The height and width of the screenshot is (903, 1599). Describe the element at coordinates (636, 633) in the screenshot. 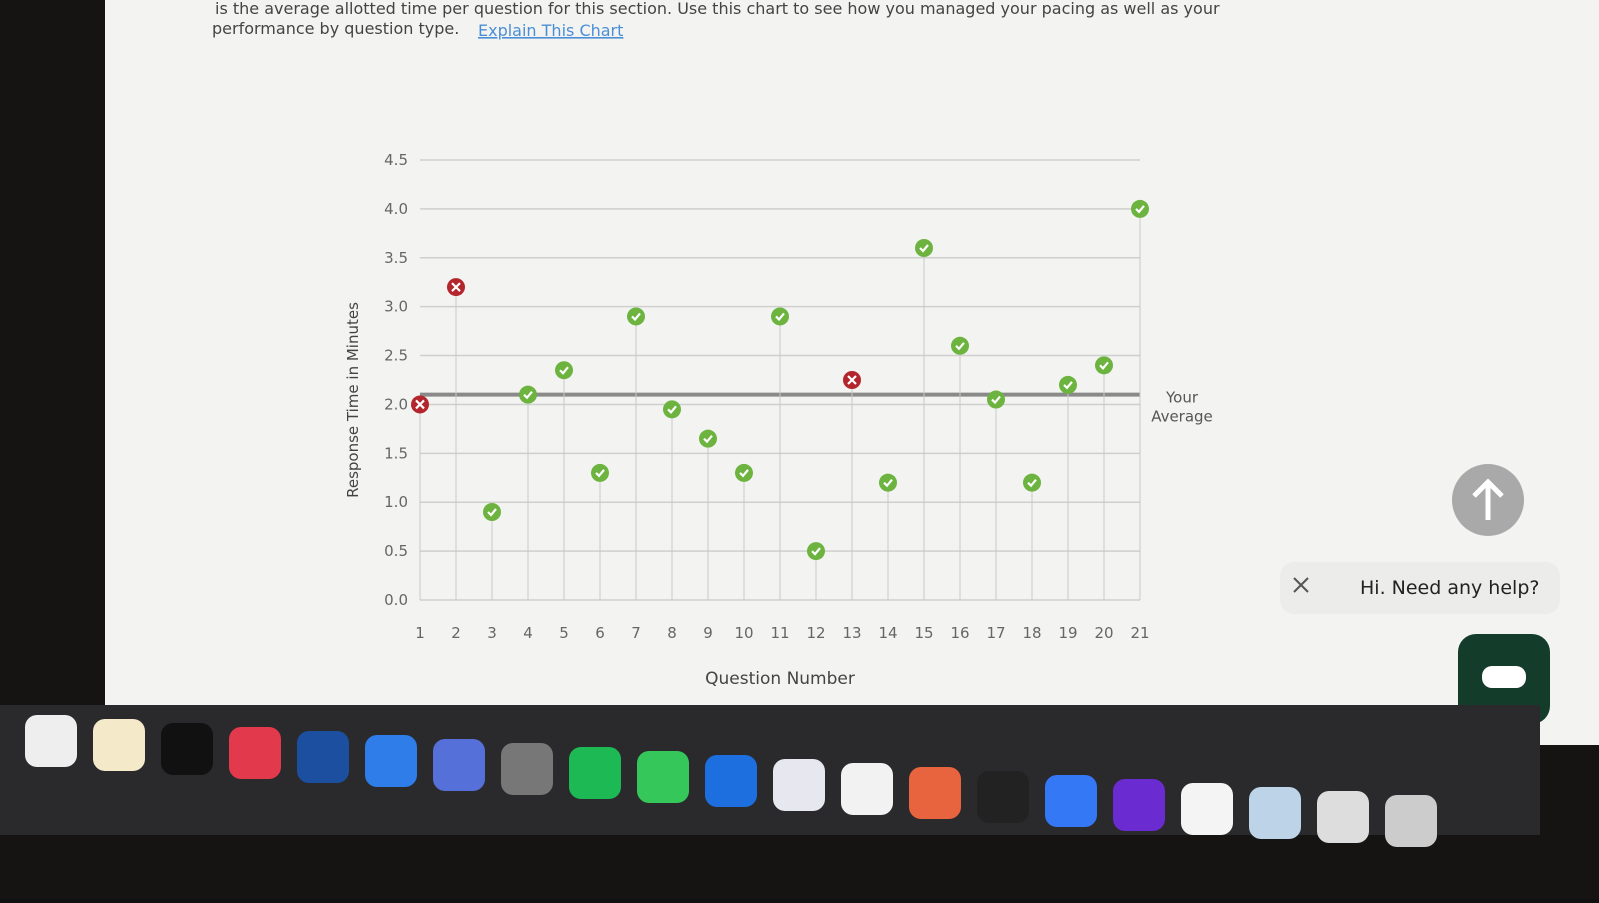

I see `x-tick-label: 7` at that location.